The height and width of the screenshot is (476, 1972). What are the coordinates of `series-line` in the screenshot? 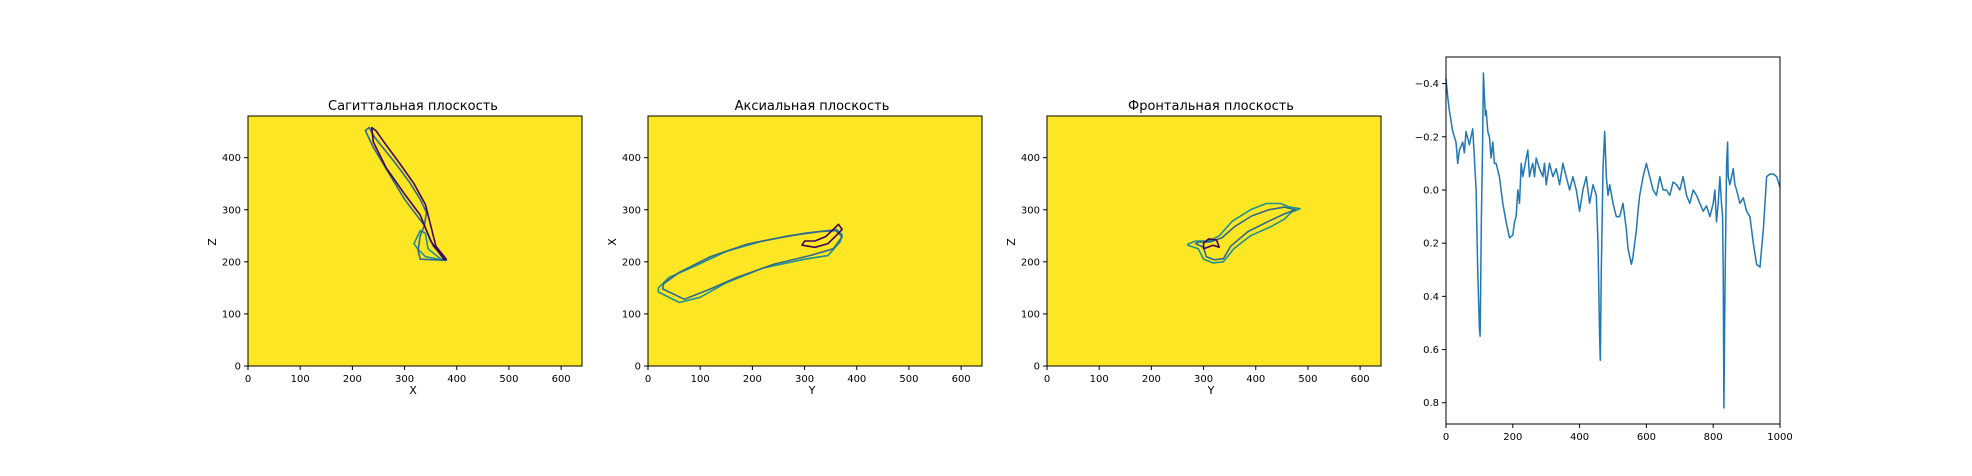 It's located at (1613, 240).